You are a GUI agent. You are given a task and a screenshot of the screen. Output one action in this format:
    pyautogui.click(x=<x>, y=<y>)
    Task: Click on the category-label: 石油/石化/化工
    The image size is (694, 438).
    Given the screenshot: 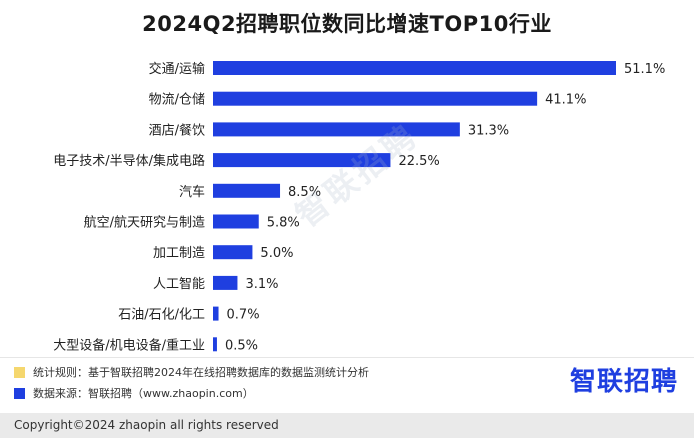 What is the action you would take?
    pyautogui.click(x=161, y=315)
    